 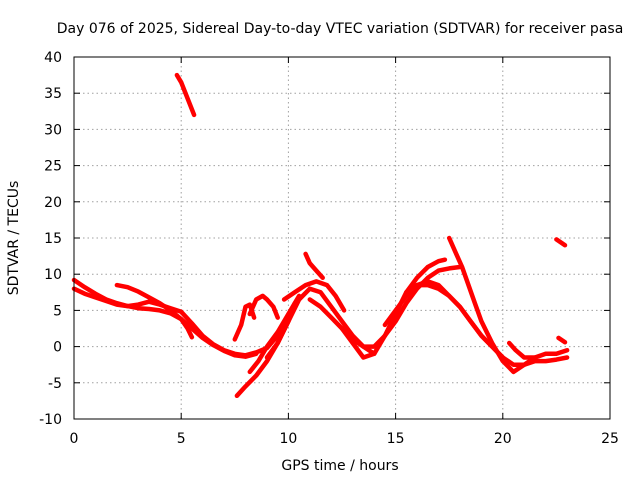 I want to click on y-tick-label: 10, so click(x=53, y=275).